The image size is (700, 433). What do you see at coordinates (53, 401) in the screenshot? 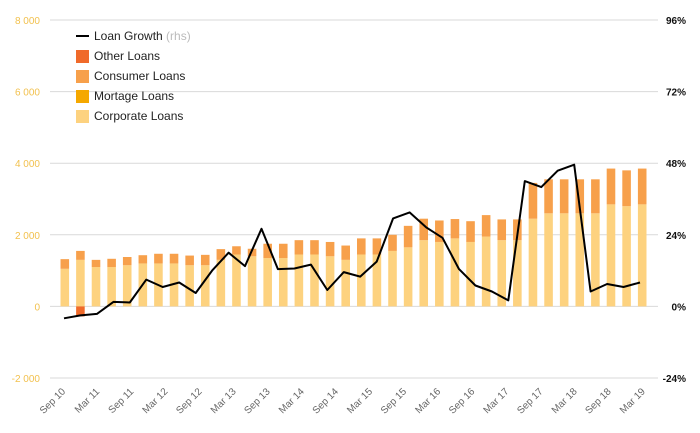
I see `x-tick-label: Sep 10` at bounding box center [53, 401].